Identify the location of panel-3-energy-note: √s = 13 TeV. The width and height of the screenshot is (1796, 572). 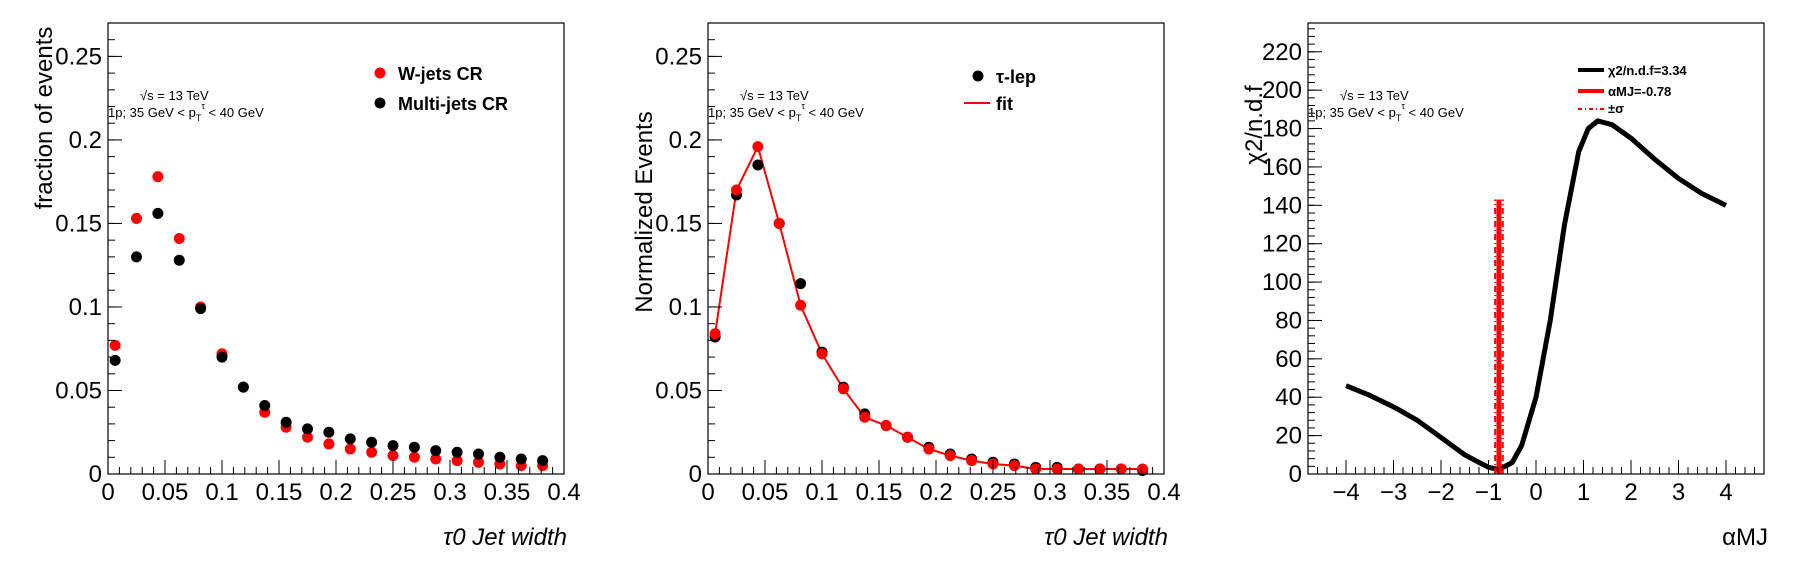
(1374, 95).